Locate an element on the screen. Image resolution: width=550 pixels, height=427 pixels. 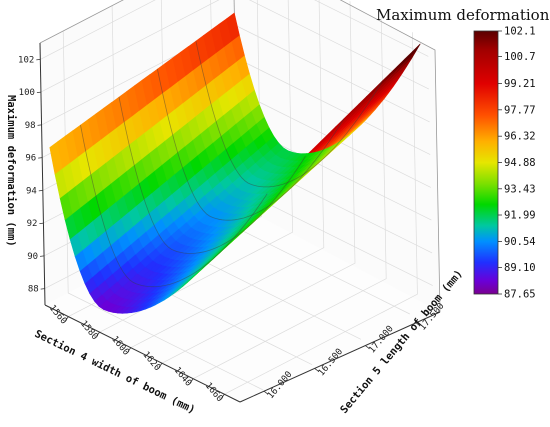
z-axis-title: Maximum deformation (mm) is located at coordinates (11, 171).